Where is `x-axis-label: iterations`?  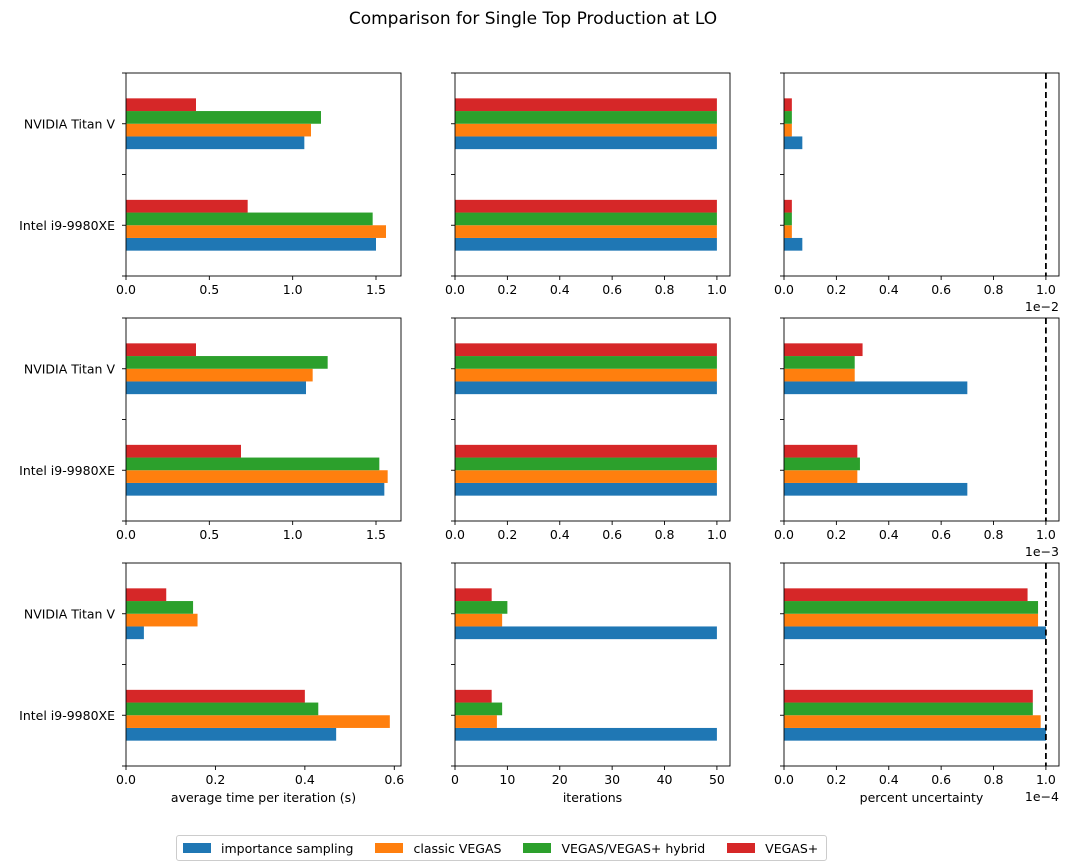 x-axis-label: iterations is located at coordinates (592, 797).